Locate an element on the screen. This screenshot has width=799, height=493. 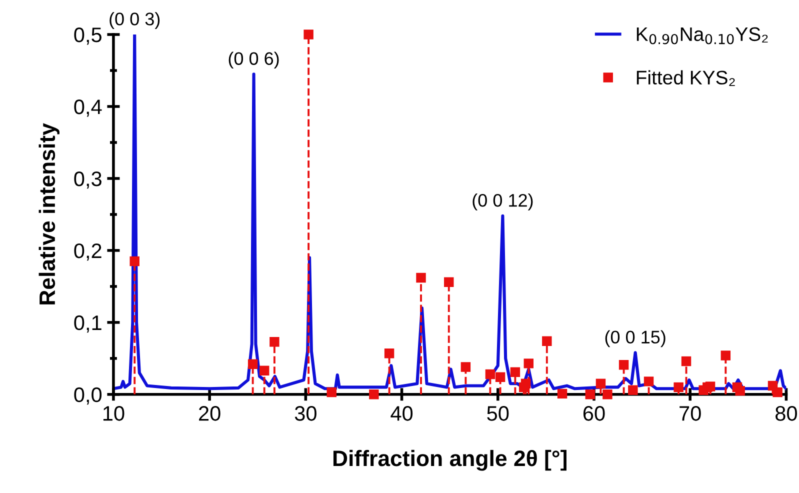
x-tick-label: 30 is located at coordinates (305, 413).